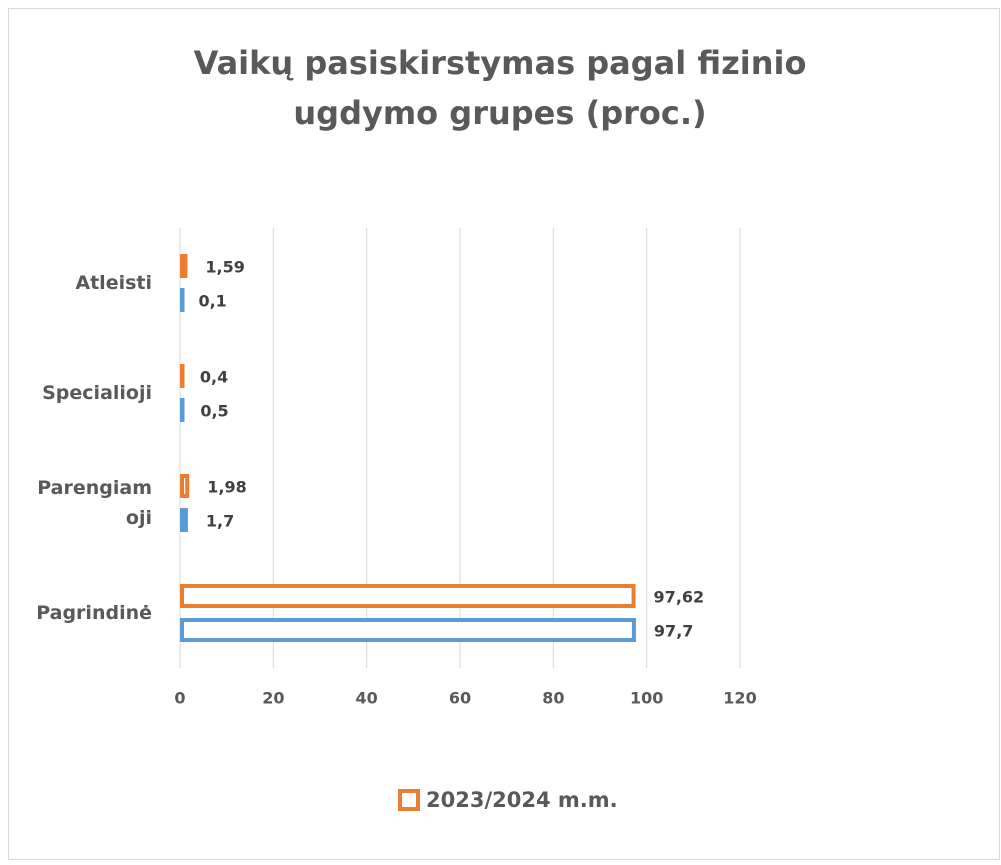 The image size is (1001, 865). Describe the element at coordinates (212, 301) in the screenshot. I see `data-label: 0,1` at that location.